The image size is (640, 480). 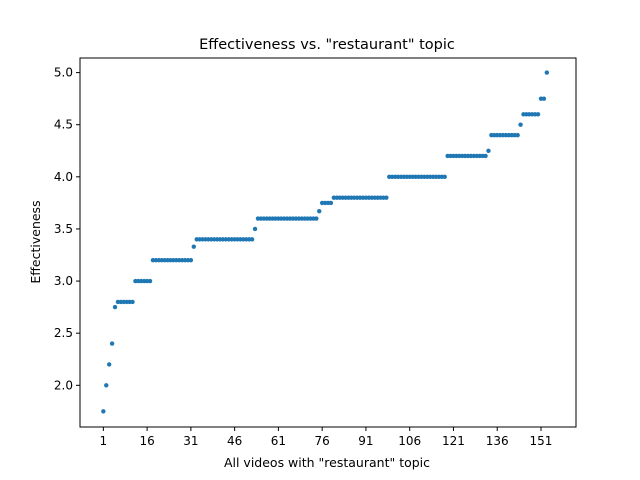 What do you see at coordinates (63, 177) in the screenshot?
I see `y-tick-label: 4.0` at bounding box center [63, 177].